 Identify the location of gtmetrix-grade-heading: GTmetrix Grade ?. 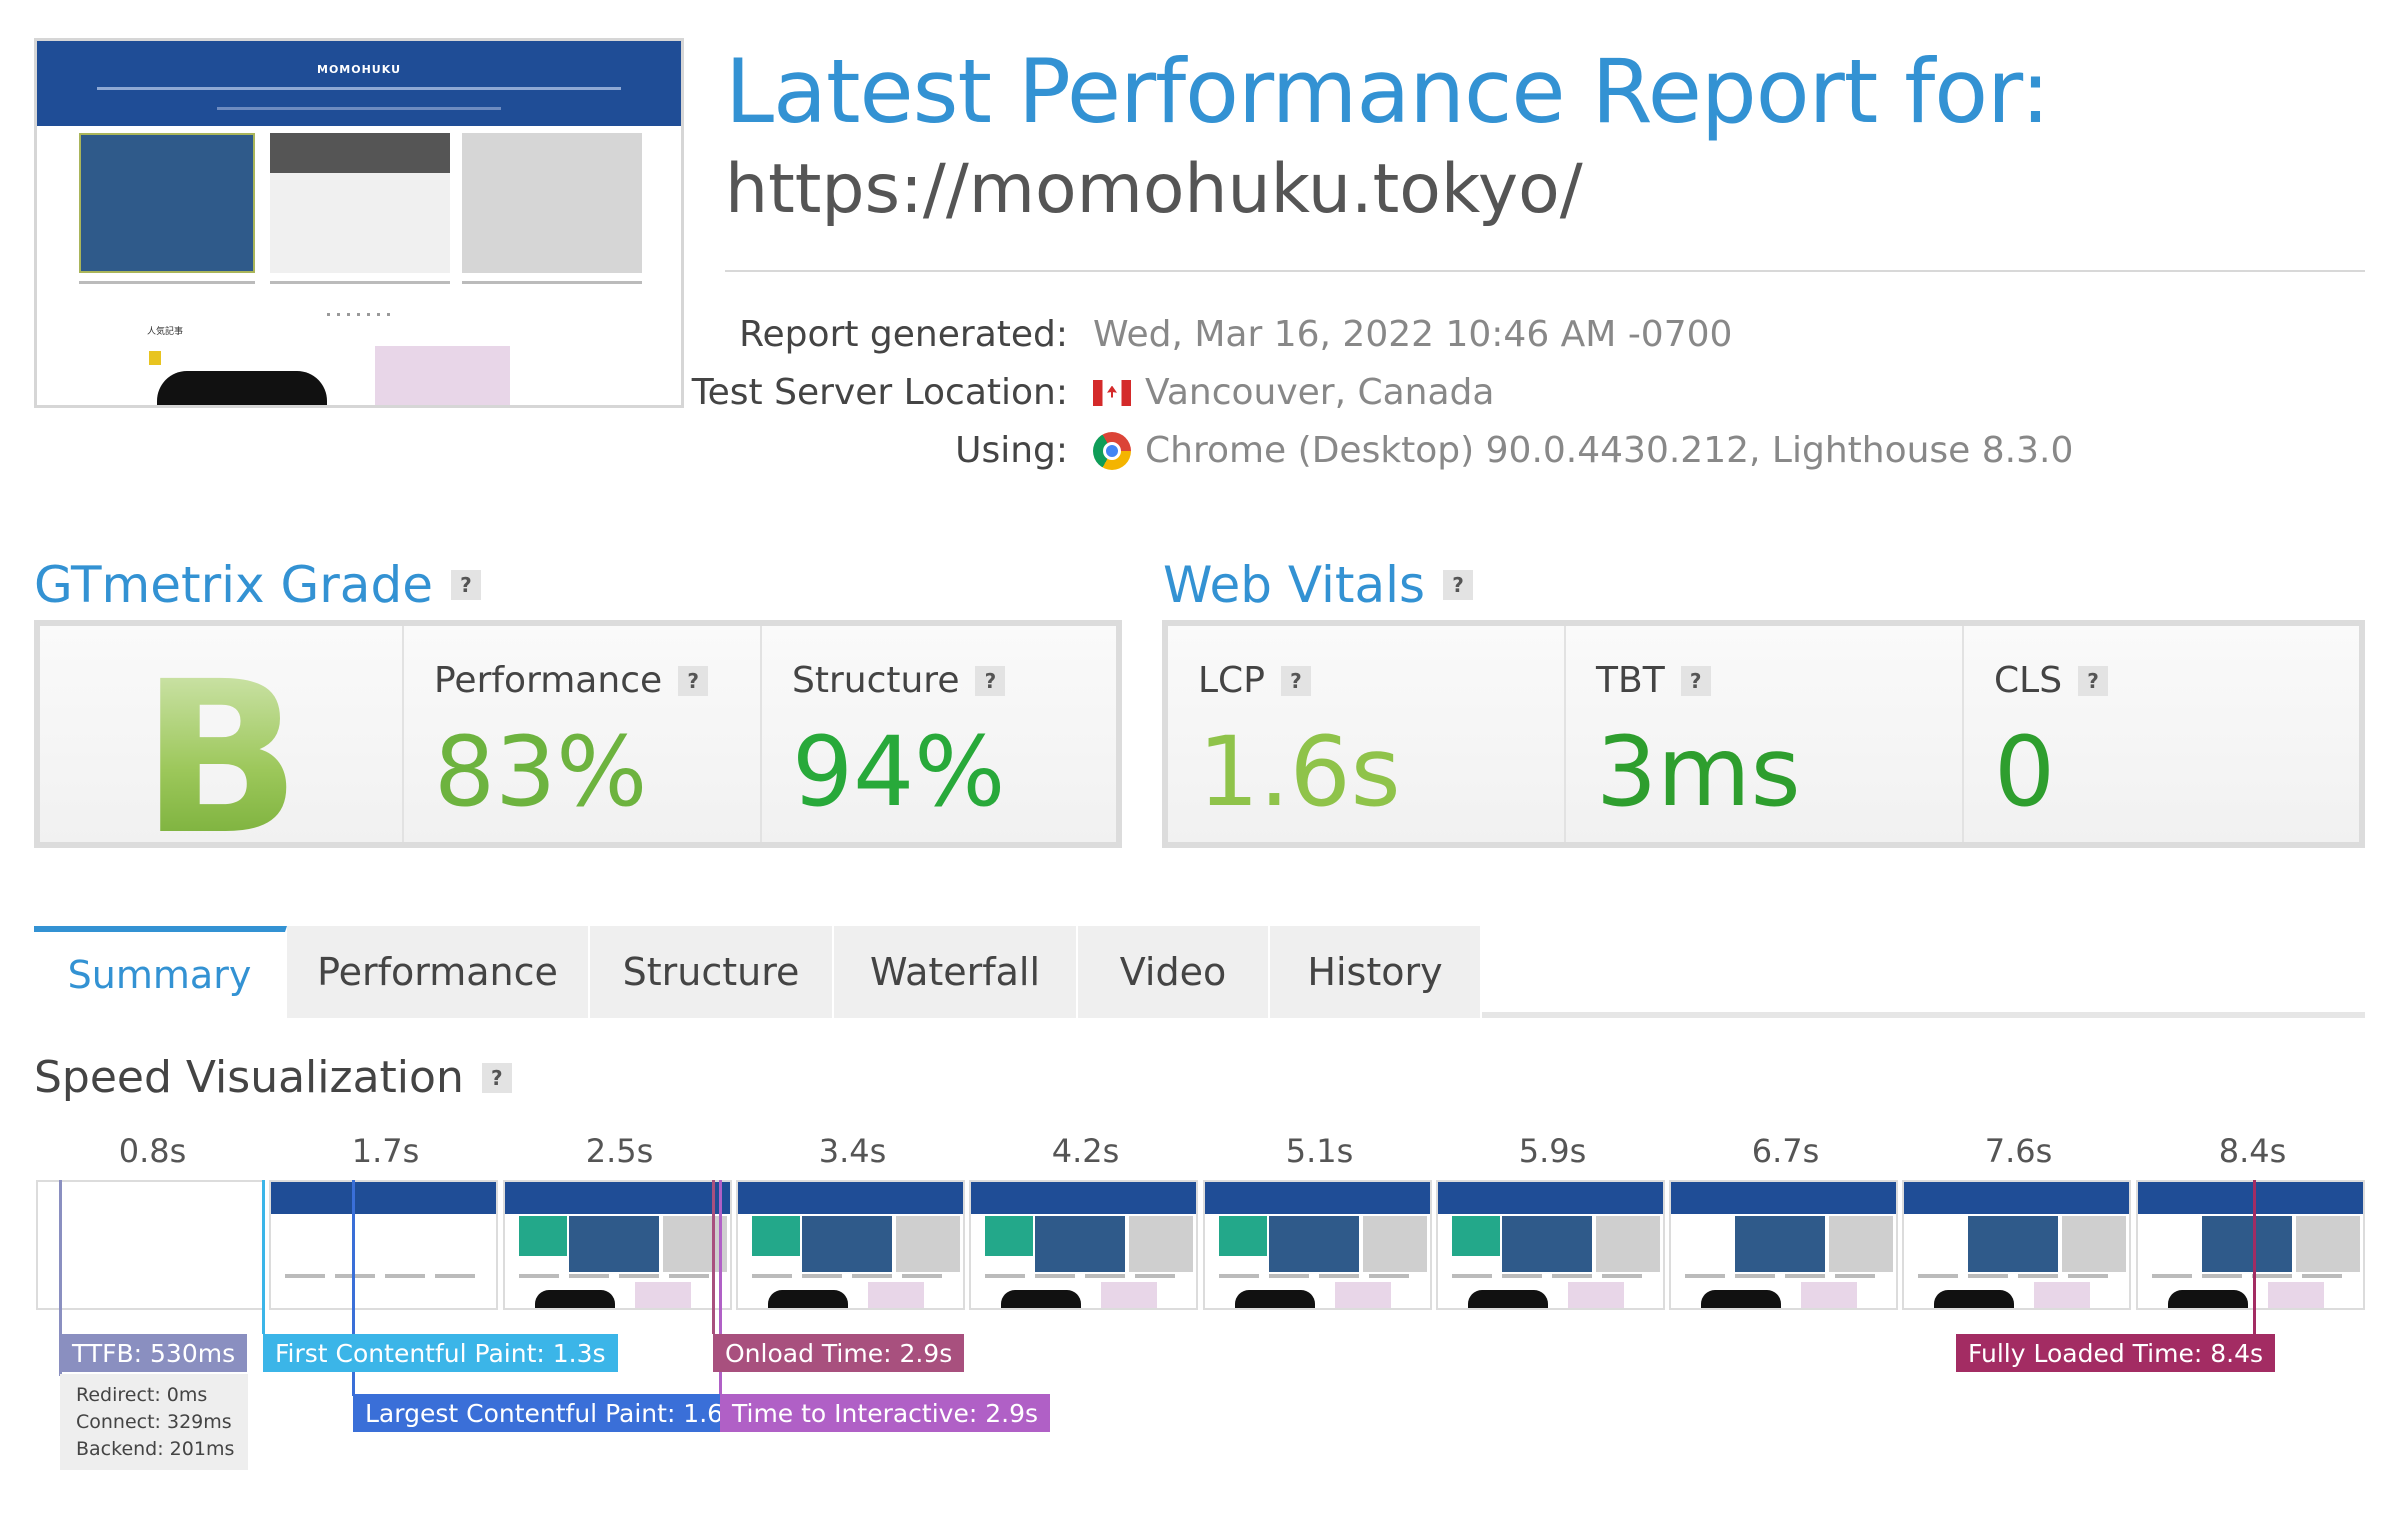
(257, 585).